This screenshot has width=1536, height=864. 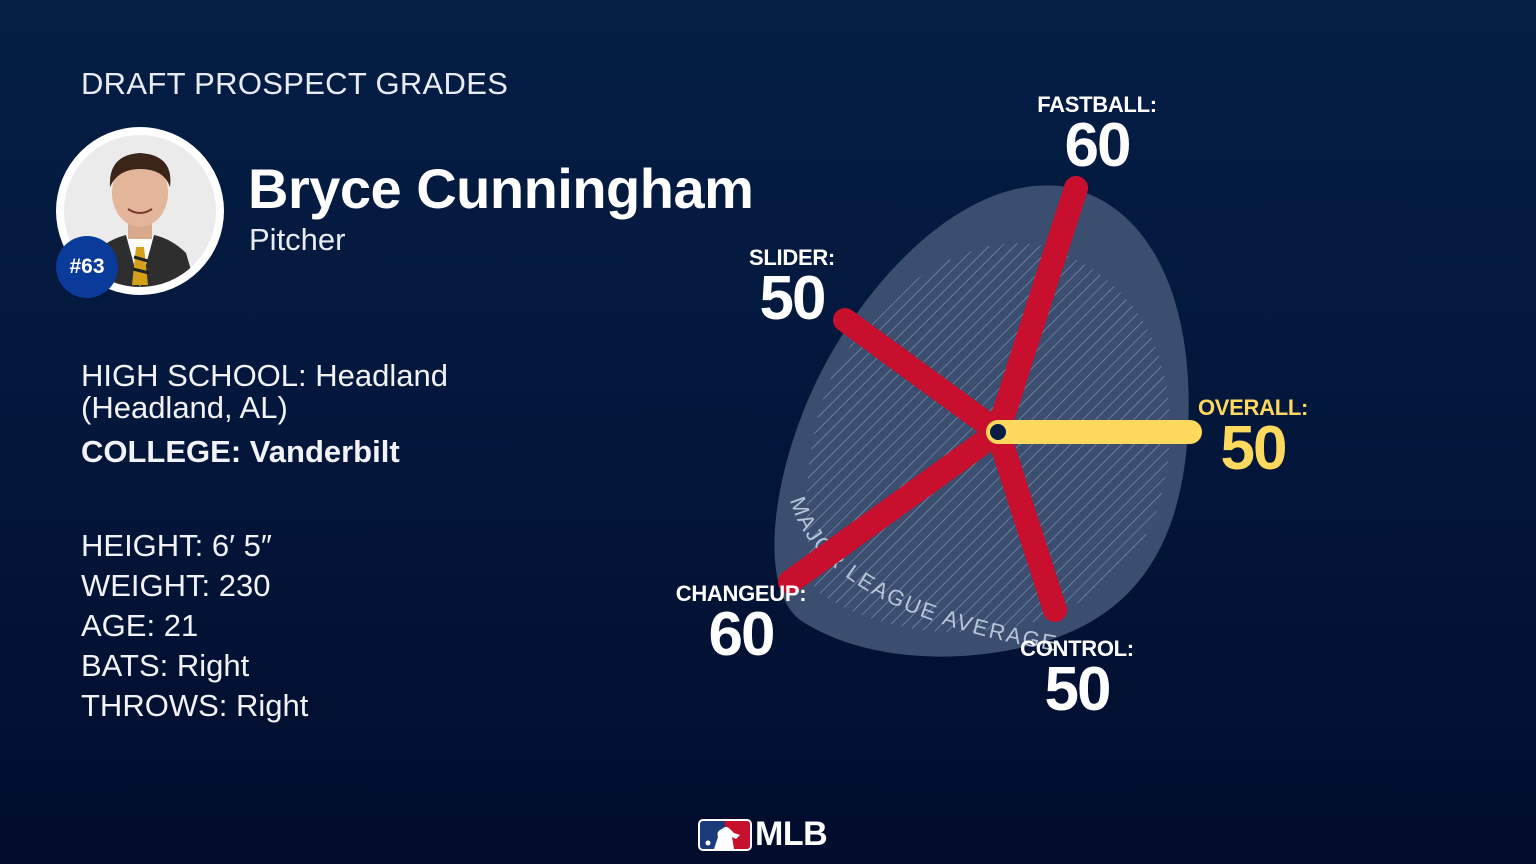 I want to click on high-school-value: Headland, so click(x=381, y=375).